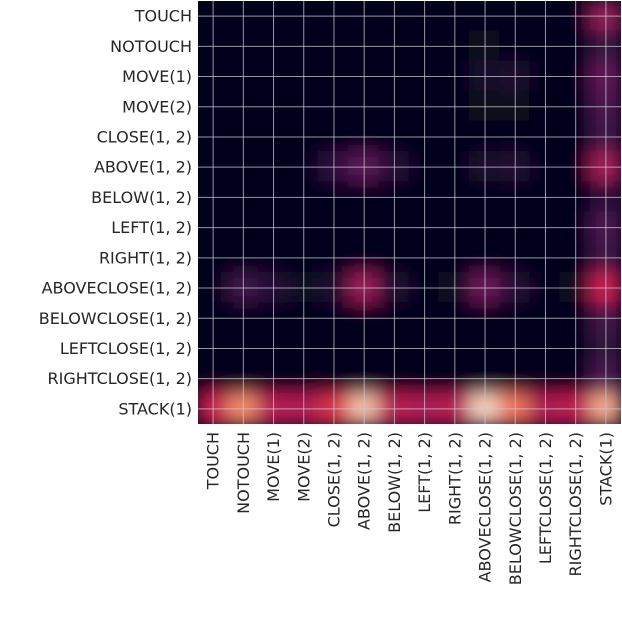 The width and height of the screenshot is (622, 621). Describe the element at coordinates (605, 469) in the screenshot. I see `x-tick-label: STACK(1)` at that location.